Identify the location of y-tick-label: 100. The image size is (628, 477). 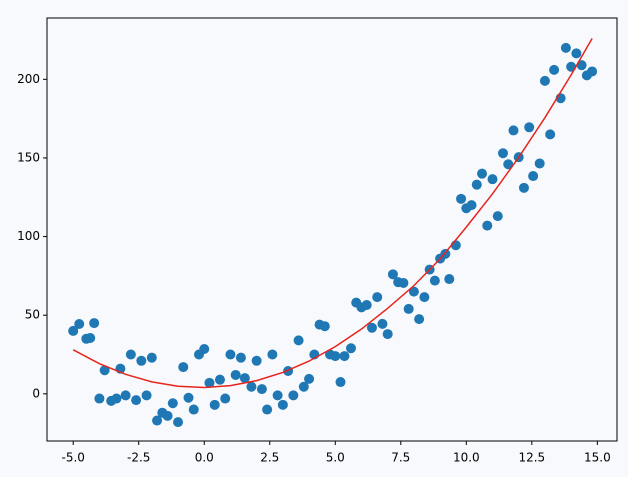
(28, 236).